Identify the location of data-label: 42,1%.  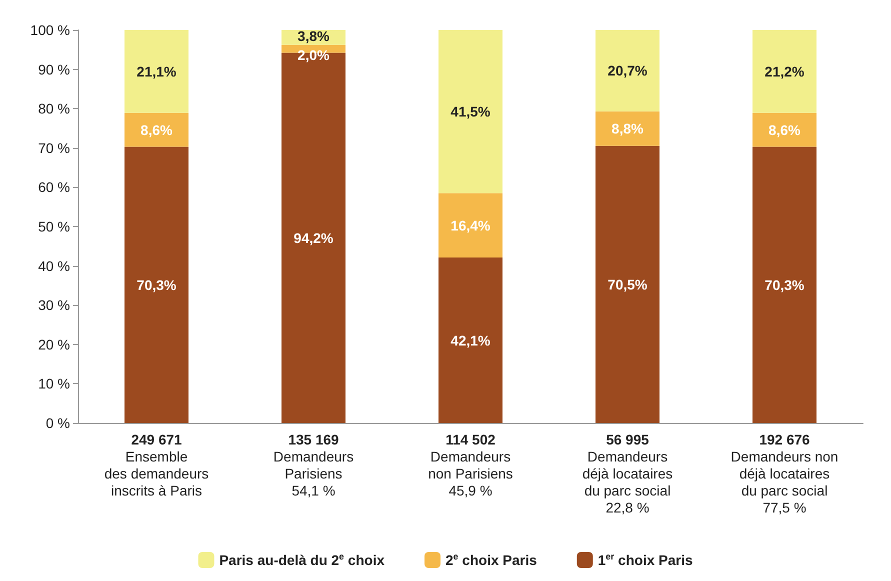
(470, 340).